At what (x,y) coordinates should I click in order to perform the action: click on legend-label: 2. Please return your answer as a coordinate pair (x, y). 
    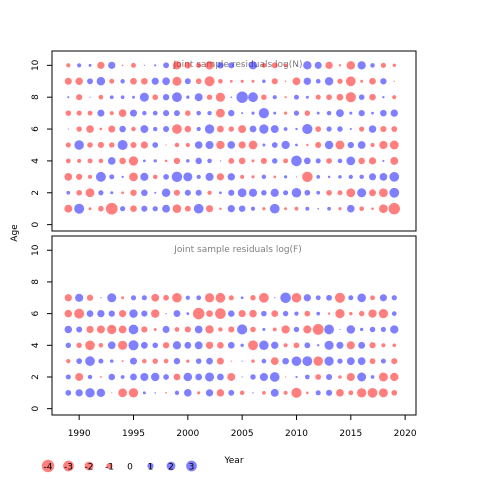
    Looking at the image, I should click on (171, 468).